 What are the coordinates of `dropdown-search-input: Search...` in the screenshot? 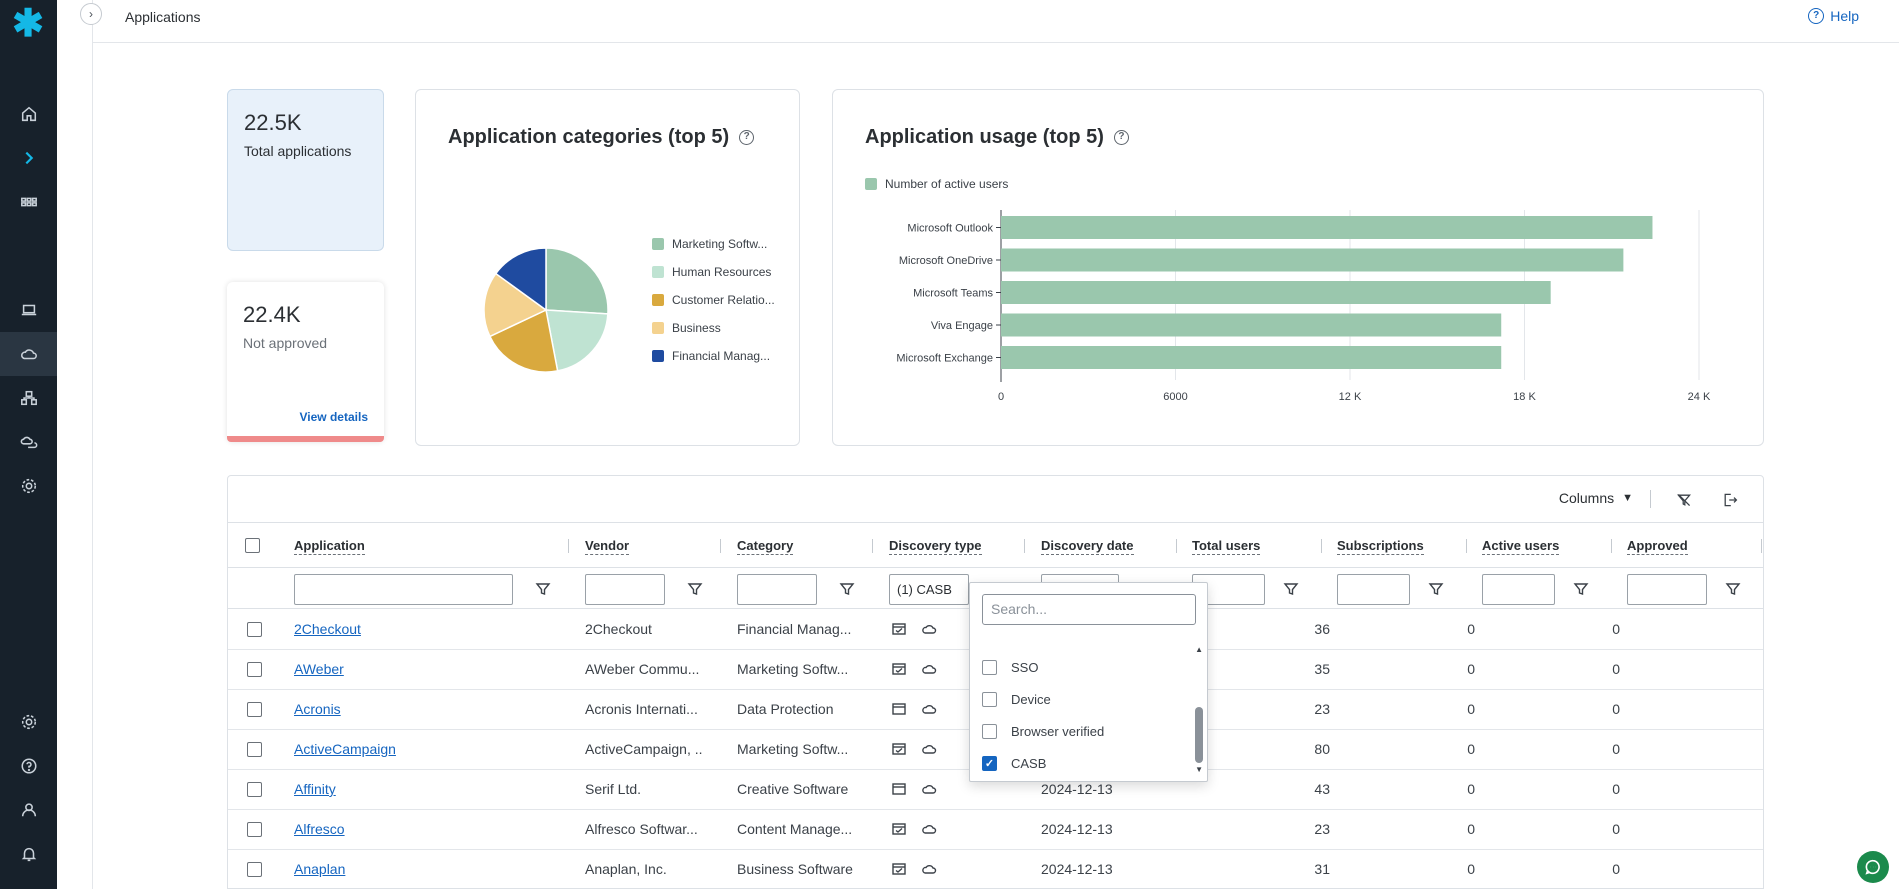 It's located at (1089, 609).